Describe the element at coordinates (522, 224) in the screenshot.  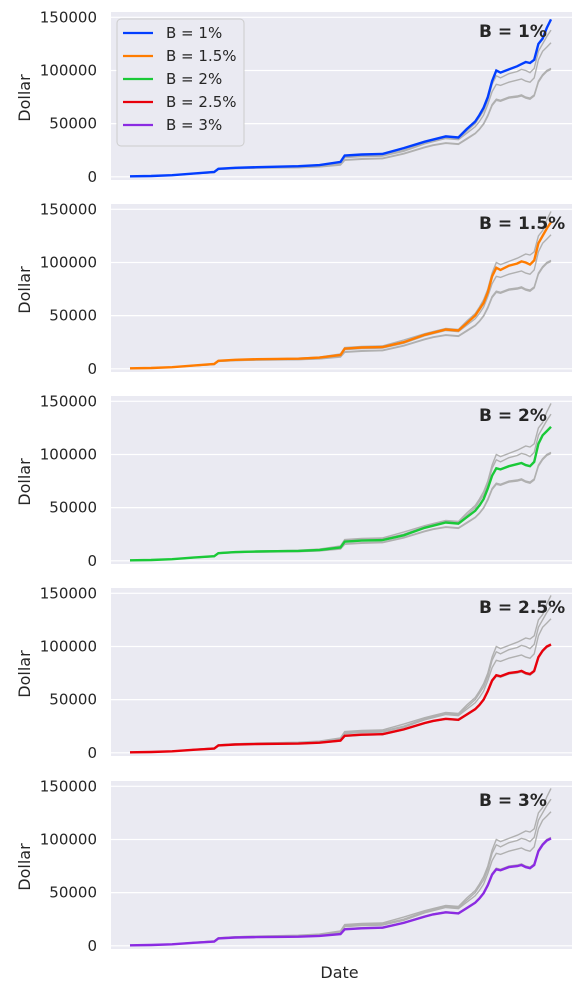
I see `panel-label: B = 1.5%` at that location.